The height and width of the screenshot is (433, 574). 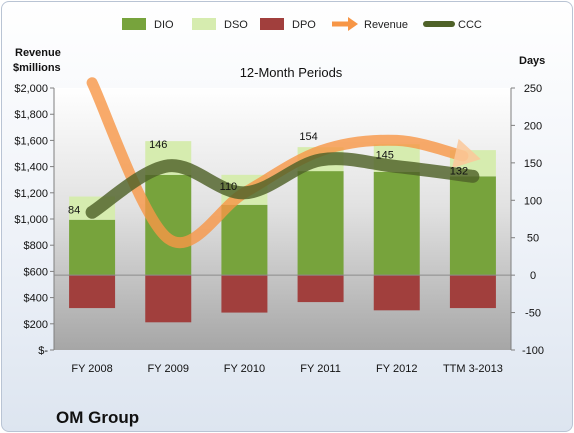 What do you see at coordinates (97, 417) in the screenshot?
I see `company-name: OM Group` at bounding box center [97, 417].